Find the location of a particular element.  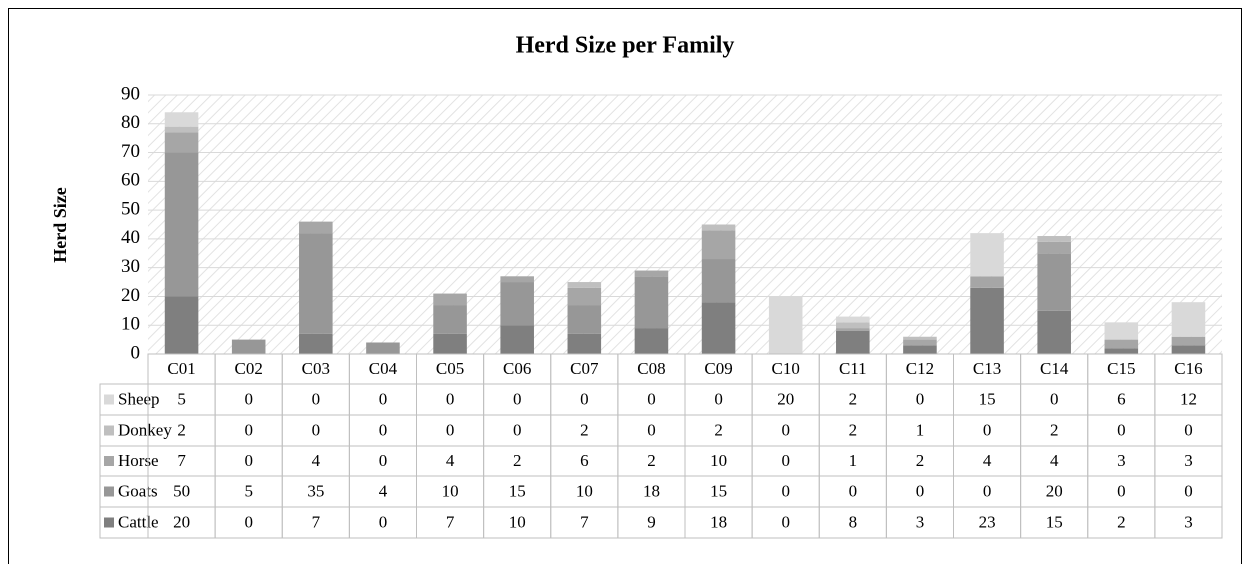

table-value: 10 is located at coordinates (450, 490).